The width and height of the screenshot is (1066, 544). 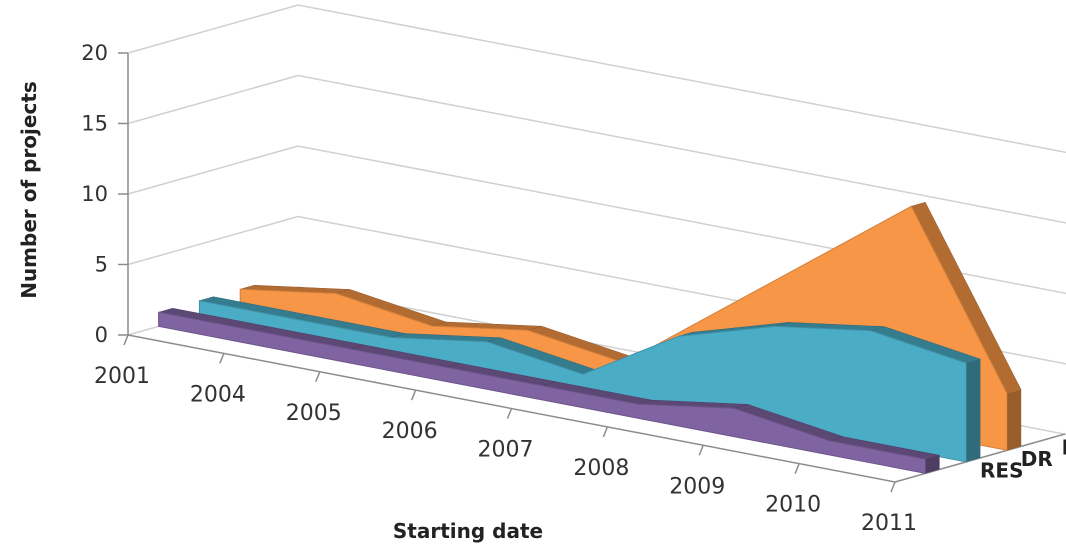 I want to click on depth-axis-line, so click(x=980, y=458).